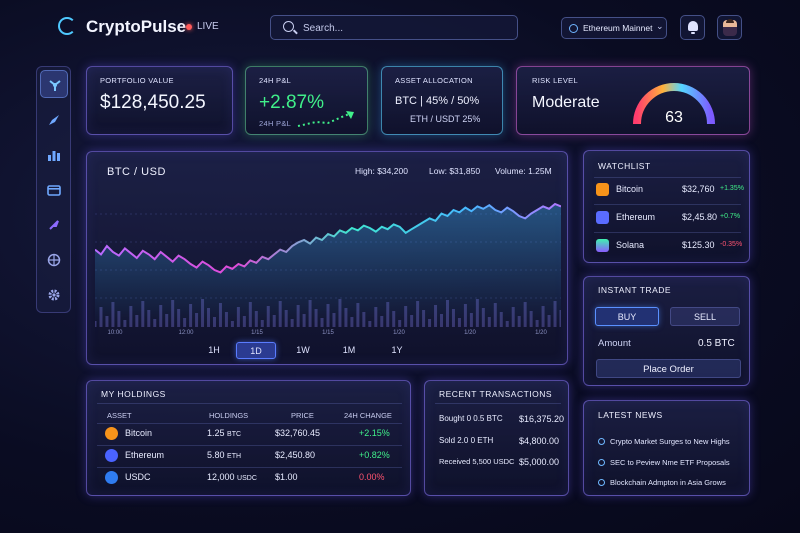  What do you see at coordinates (349, 350) in the screenshot?
I see `timeframe-1m: 1M` at bounding box center [349, 350].